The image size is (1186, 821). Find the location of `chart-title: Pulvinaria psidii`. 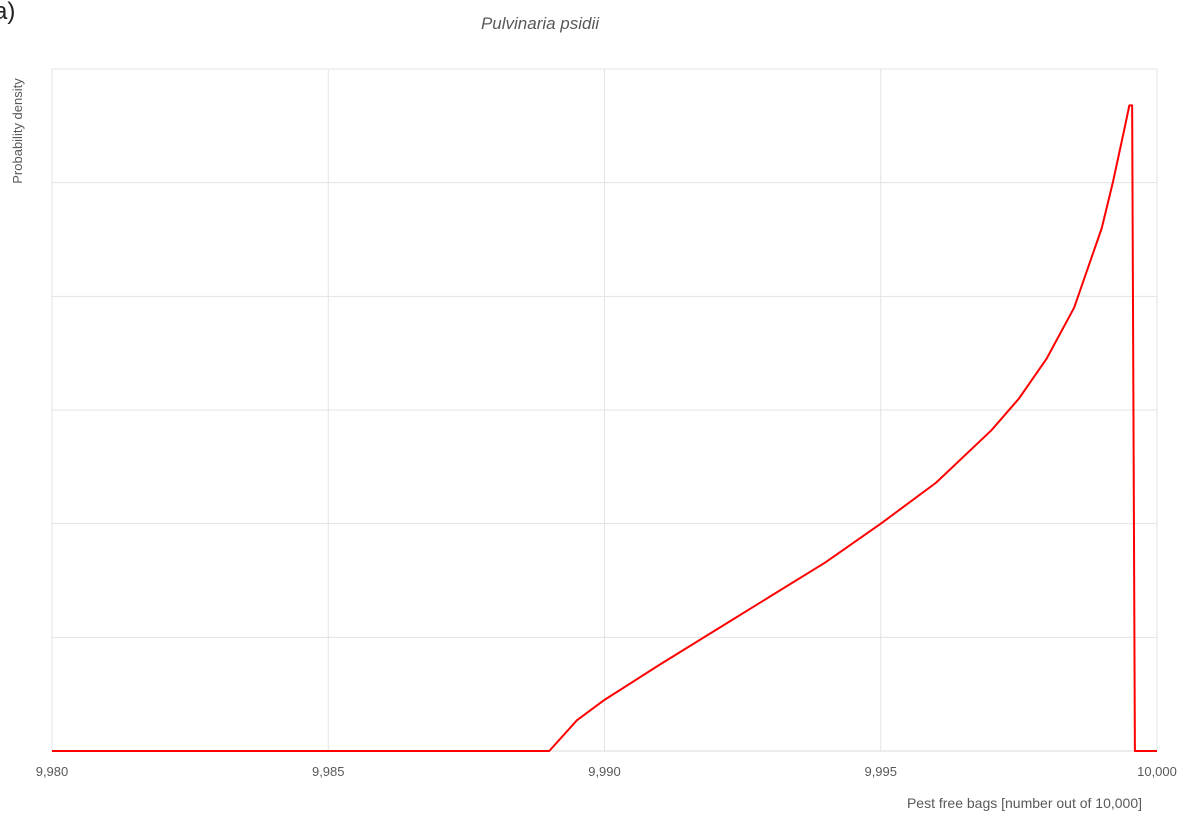

chart-title: Pulvinaria psidii is located at coordinates (540, 23).